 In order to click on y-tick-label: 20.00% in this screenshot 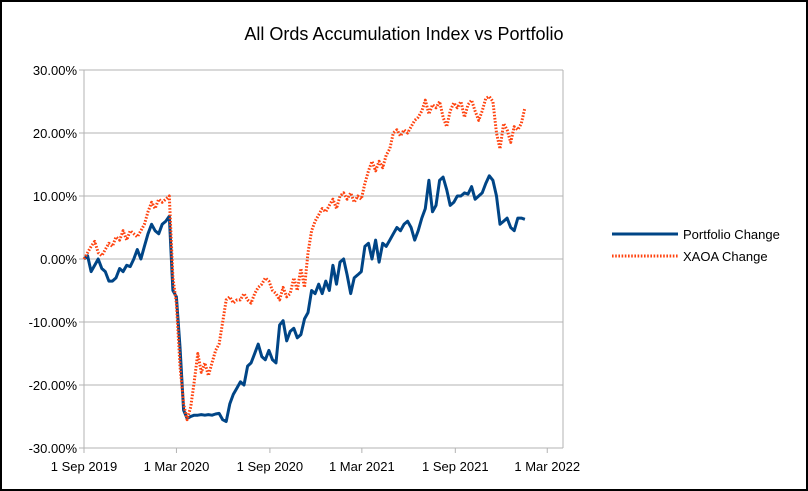, I will do `click(55, 133)`.